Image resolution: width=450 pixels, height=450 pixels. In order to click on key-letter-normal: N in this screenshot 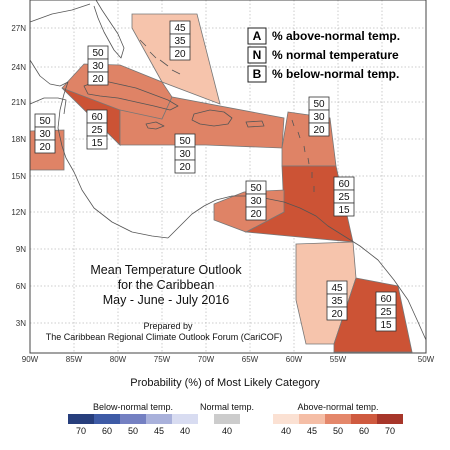, I will do `click(257, 55)`.